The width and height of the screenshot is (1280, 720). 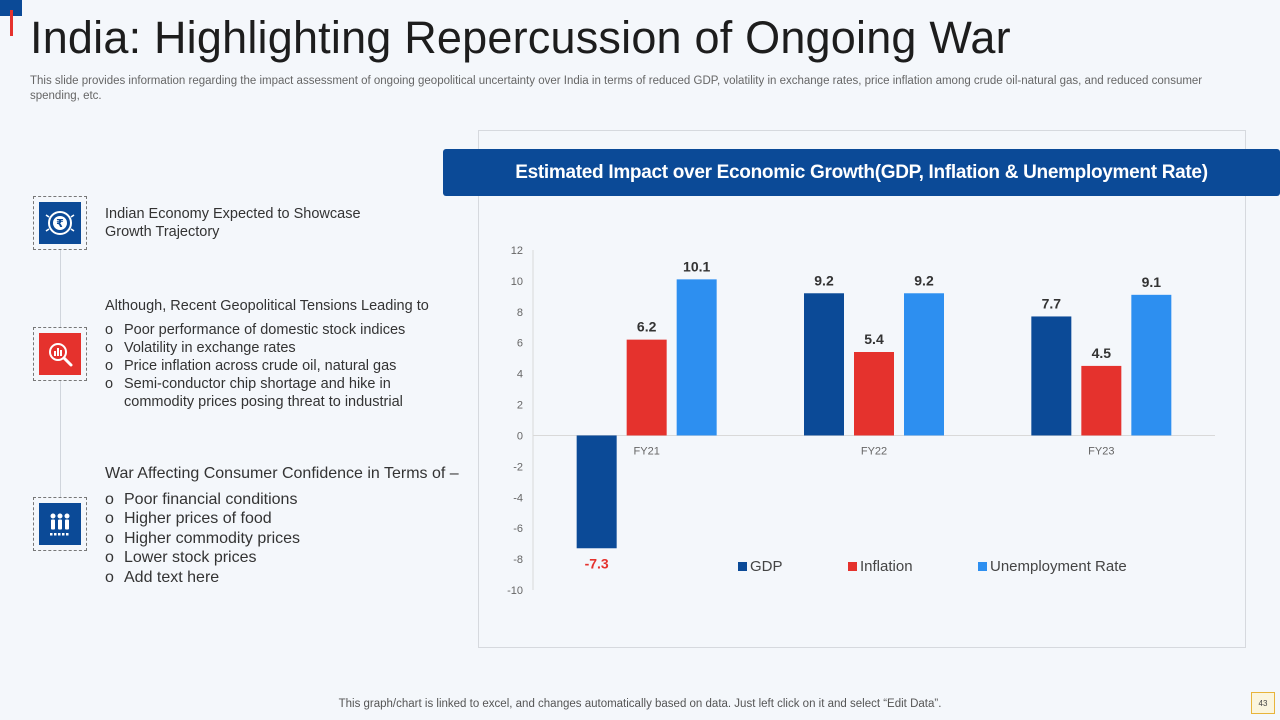 I want to click on page-number: 43, so click(x=1263, y=703).